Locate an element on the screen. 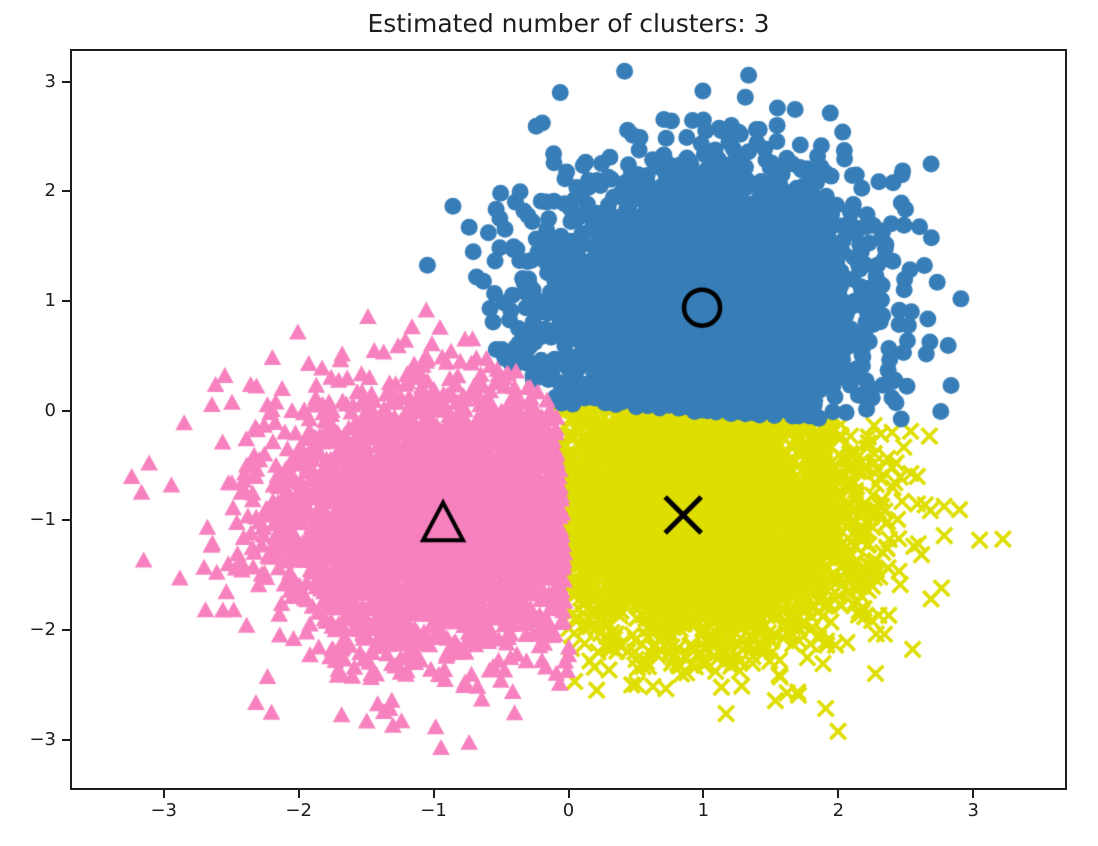 This screenshot has height=846, width=1098. y-tick-label: −3 is located at coordinates (42, 739).